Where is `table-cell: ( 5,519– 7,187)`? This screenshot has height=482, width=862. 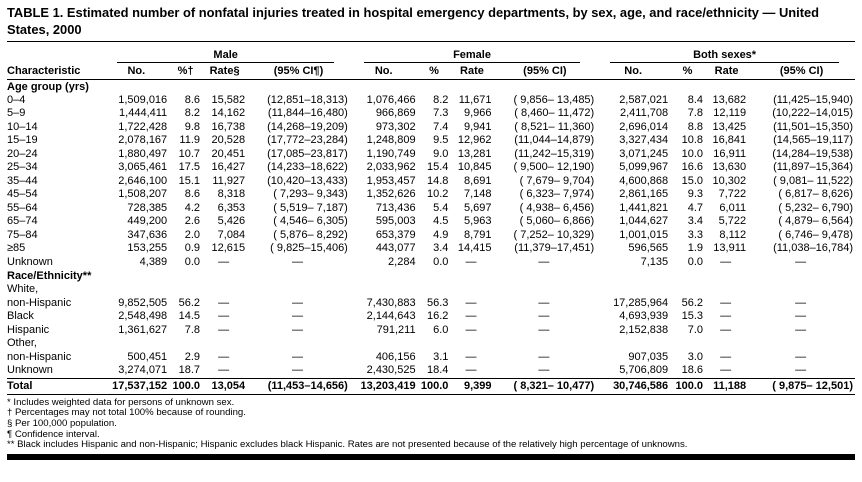 table-cell: ( 5,519– 7,187) is located at coordinates (310, 207).